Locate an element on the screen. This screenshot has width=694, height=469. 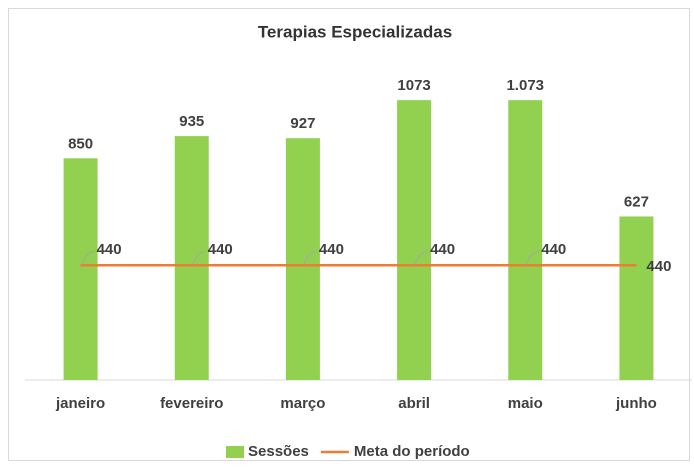
legend-swatch is located at coordinates (235, 452).